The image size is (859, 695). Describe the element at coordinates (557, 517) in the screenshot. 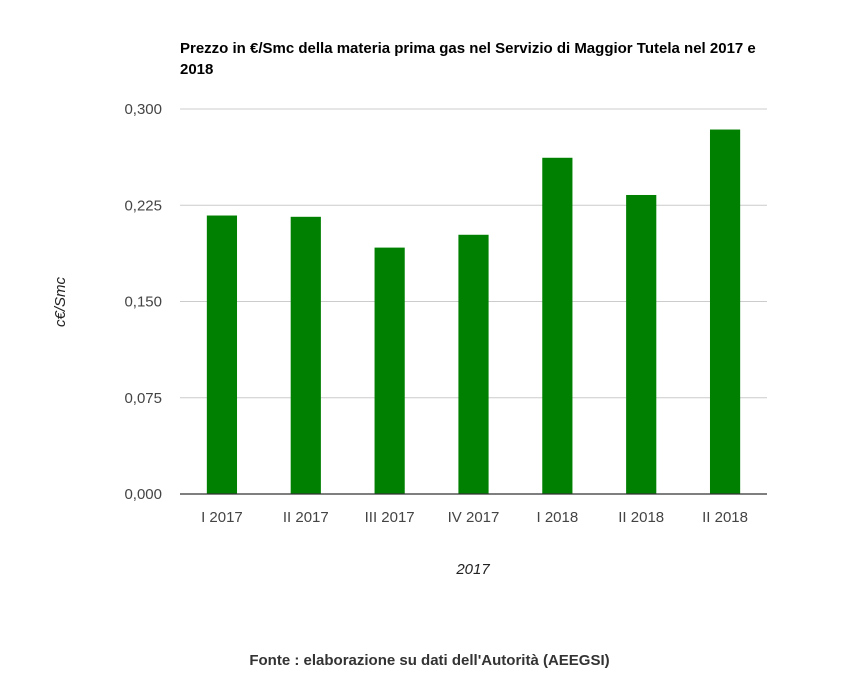

I see `x-tick-label: I 2018` at that location.